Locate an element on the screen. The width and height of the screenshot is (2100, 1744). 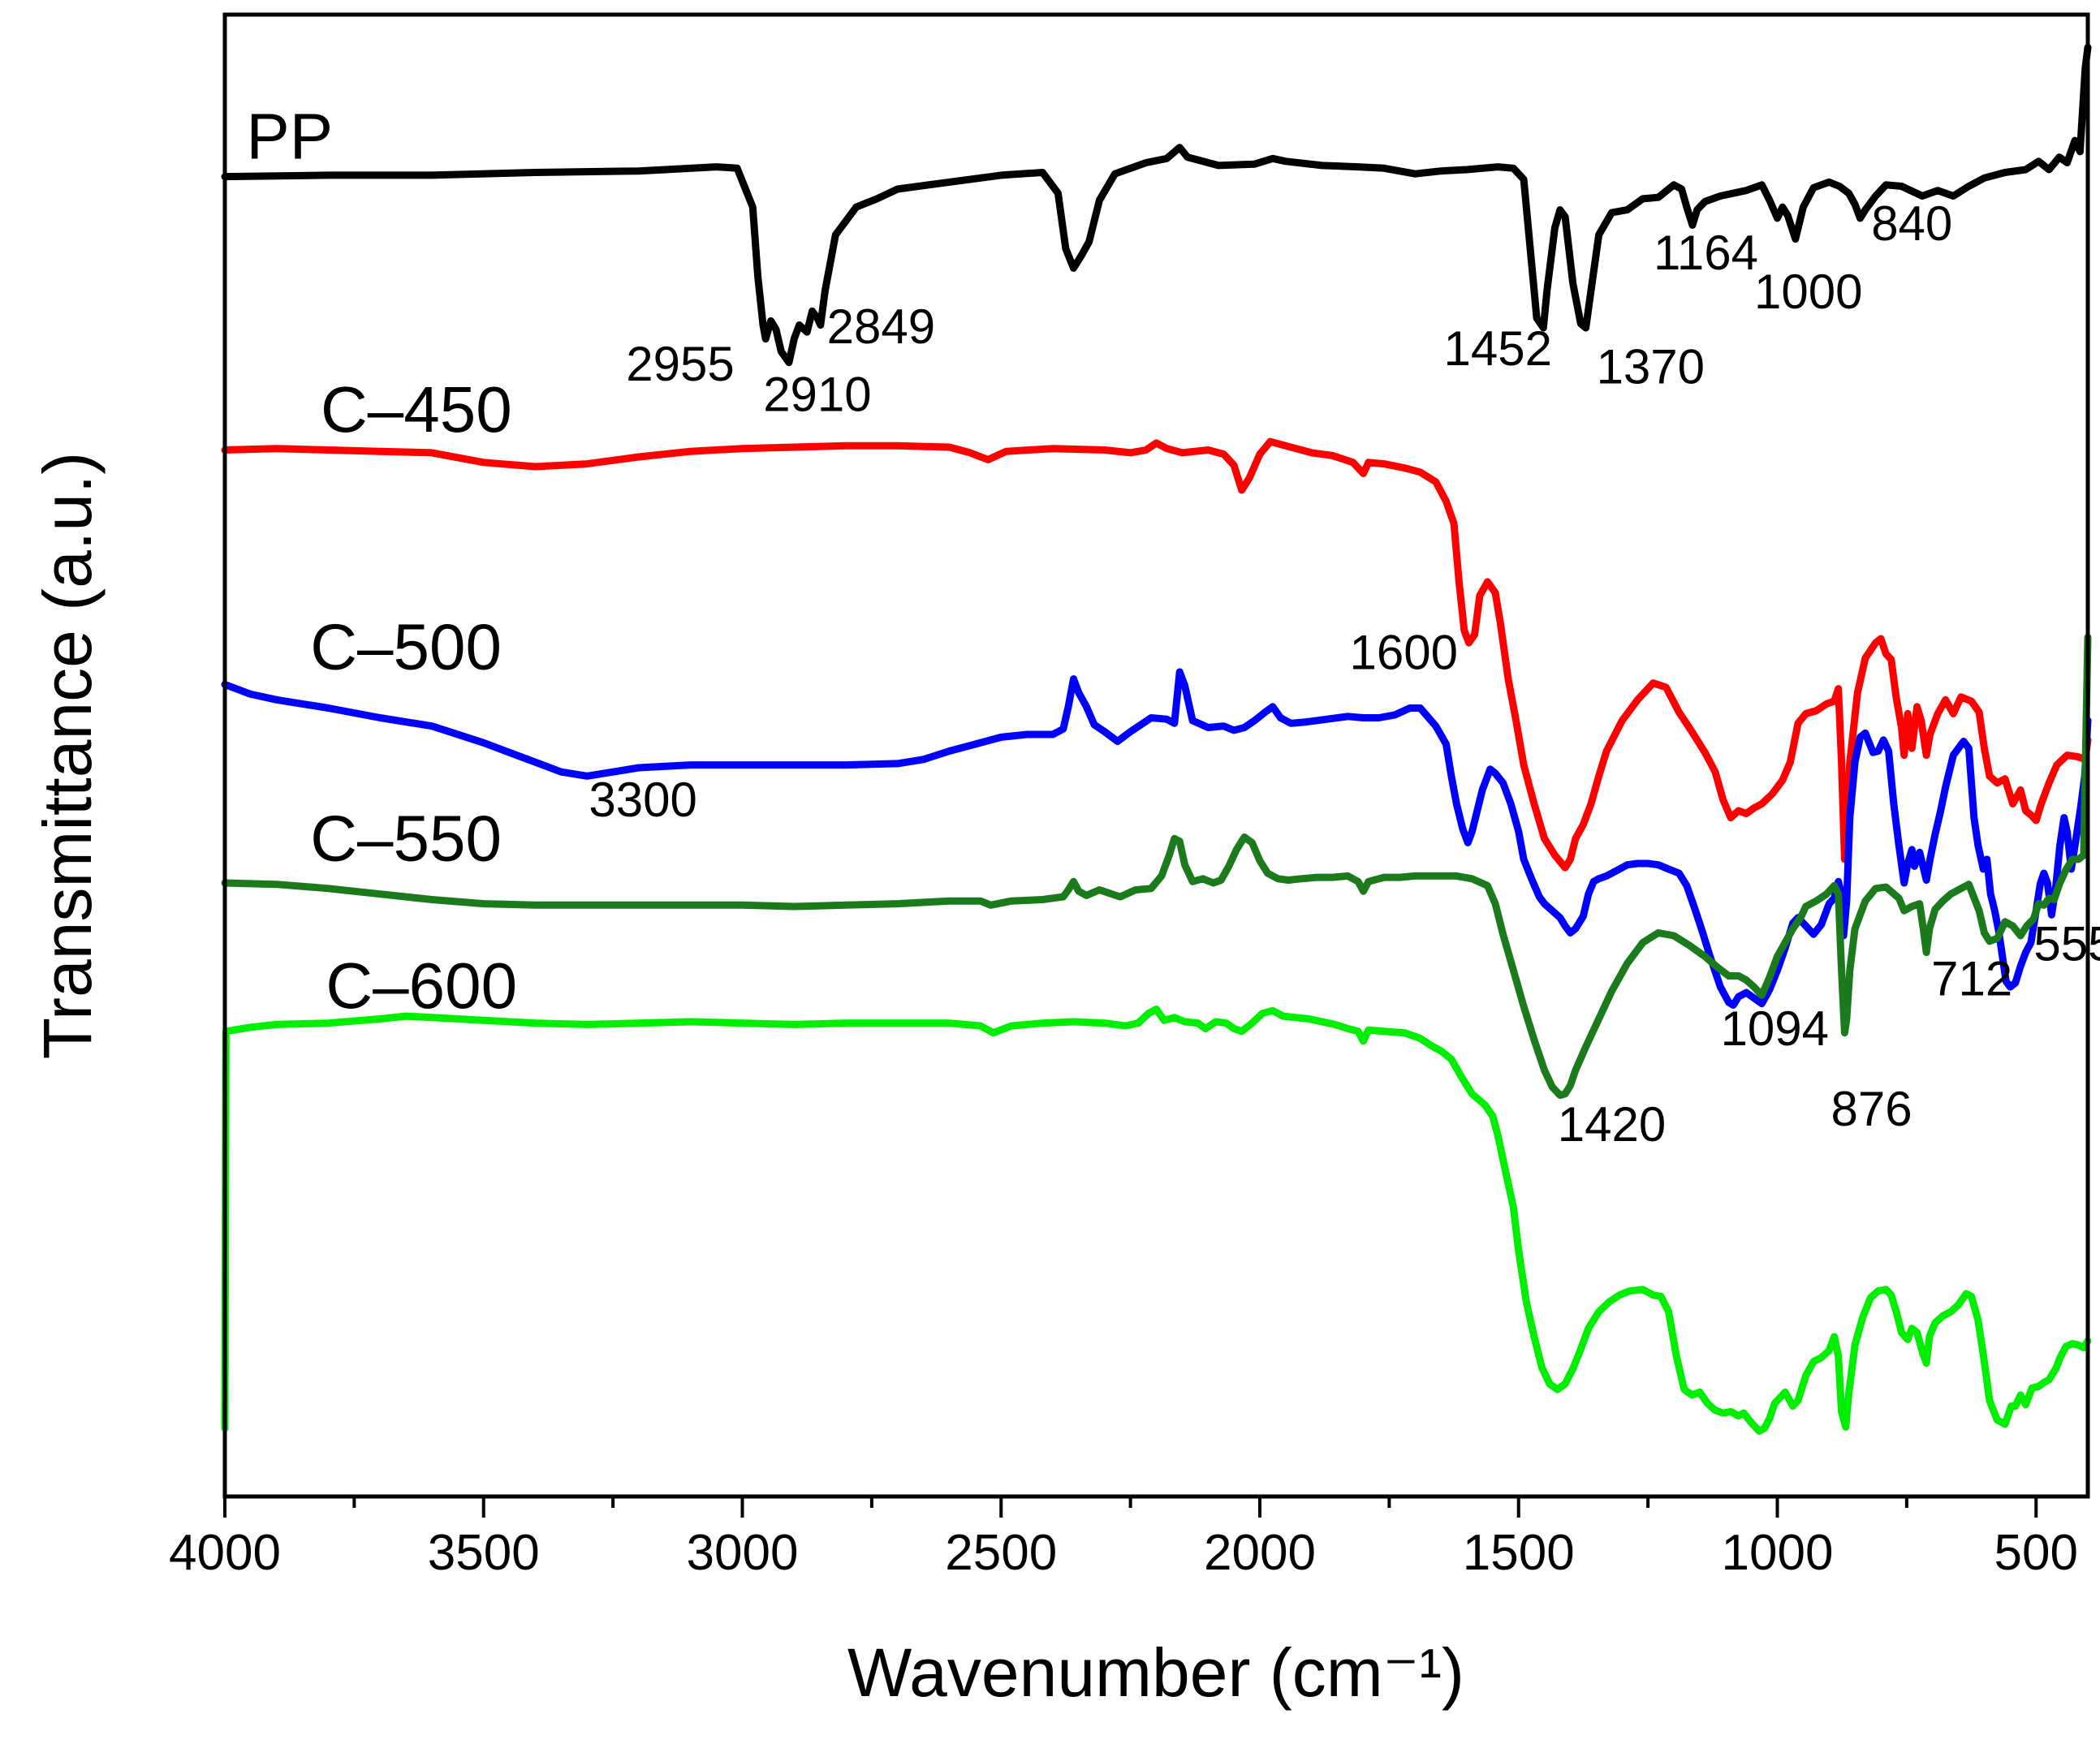
peak-label-2910: 2910 is located at coordinates (817, 395).